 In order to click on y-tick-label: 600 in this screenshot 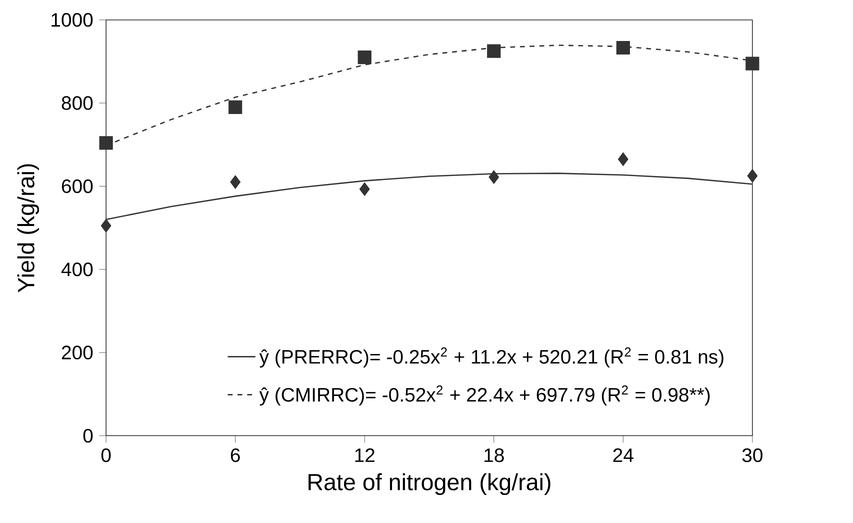, I will do `click(77, 186)`.